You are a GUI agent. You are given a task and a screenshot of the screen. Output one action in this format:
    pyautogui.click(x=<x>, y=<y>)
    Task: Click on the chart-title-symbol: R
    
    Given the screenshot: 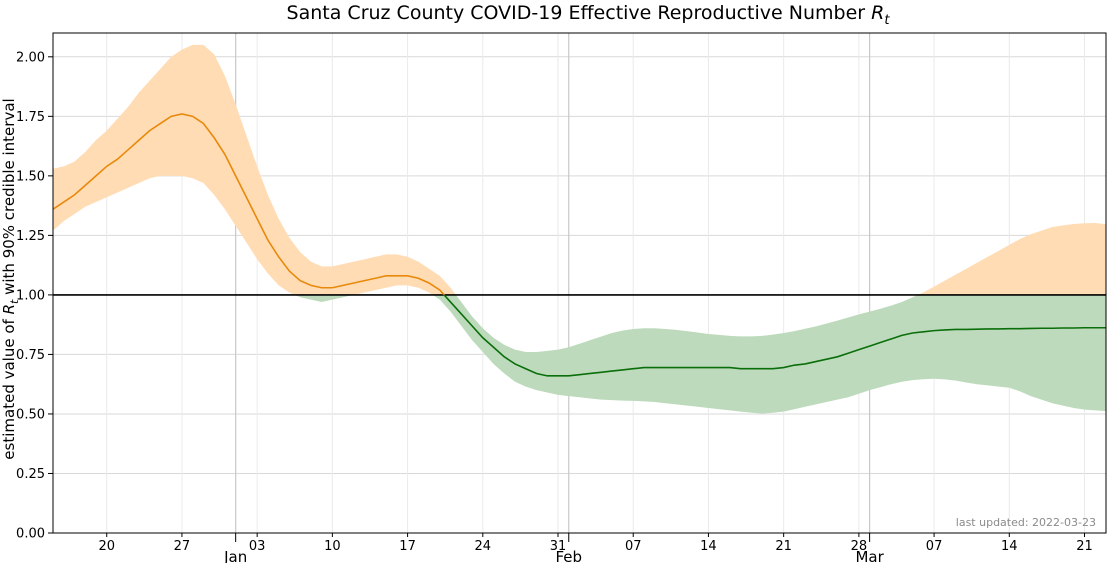 What is the action you would take?
    pyautogui.click(x=877, y=13)
    